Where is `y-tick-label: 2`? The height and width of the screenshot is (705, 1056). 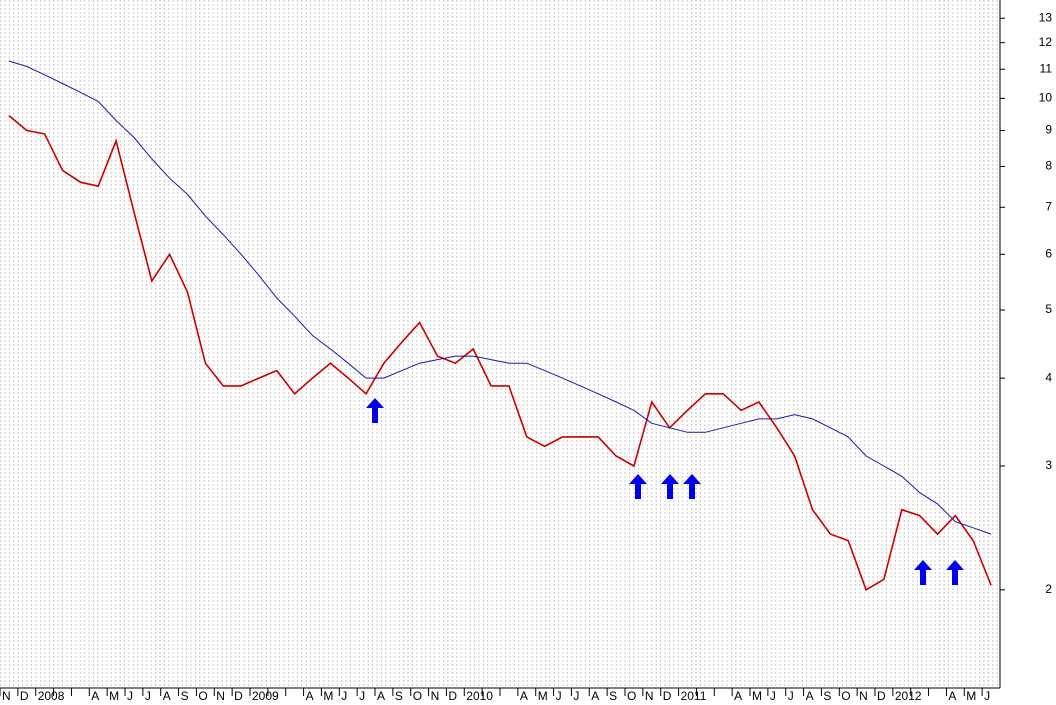
y-tick-label: 2 is located at coordinates (1048, 589).